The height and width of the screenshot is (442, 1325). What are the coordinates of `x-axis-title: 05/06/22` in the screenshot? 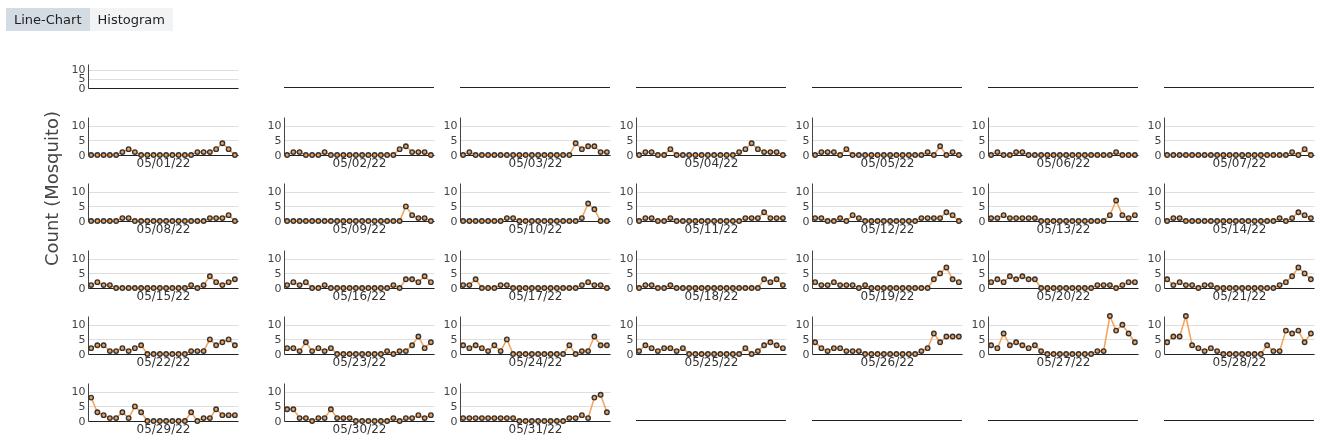 It's located at (1063, 162).